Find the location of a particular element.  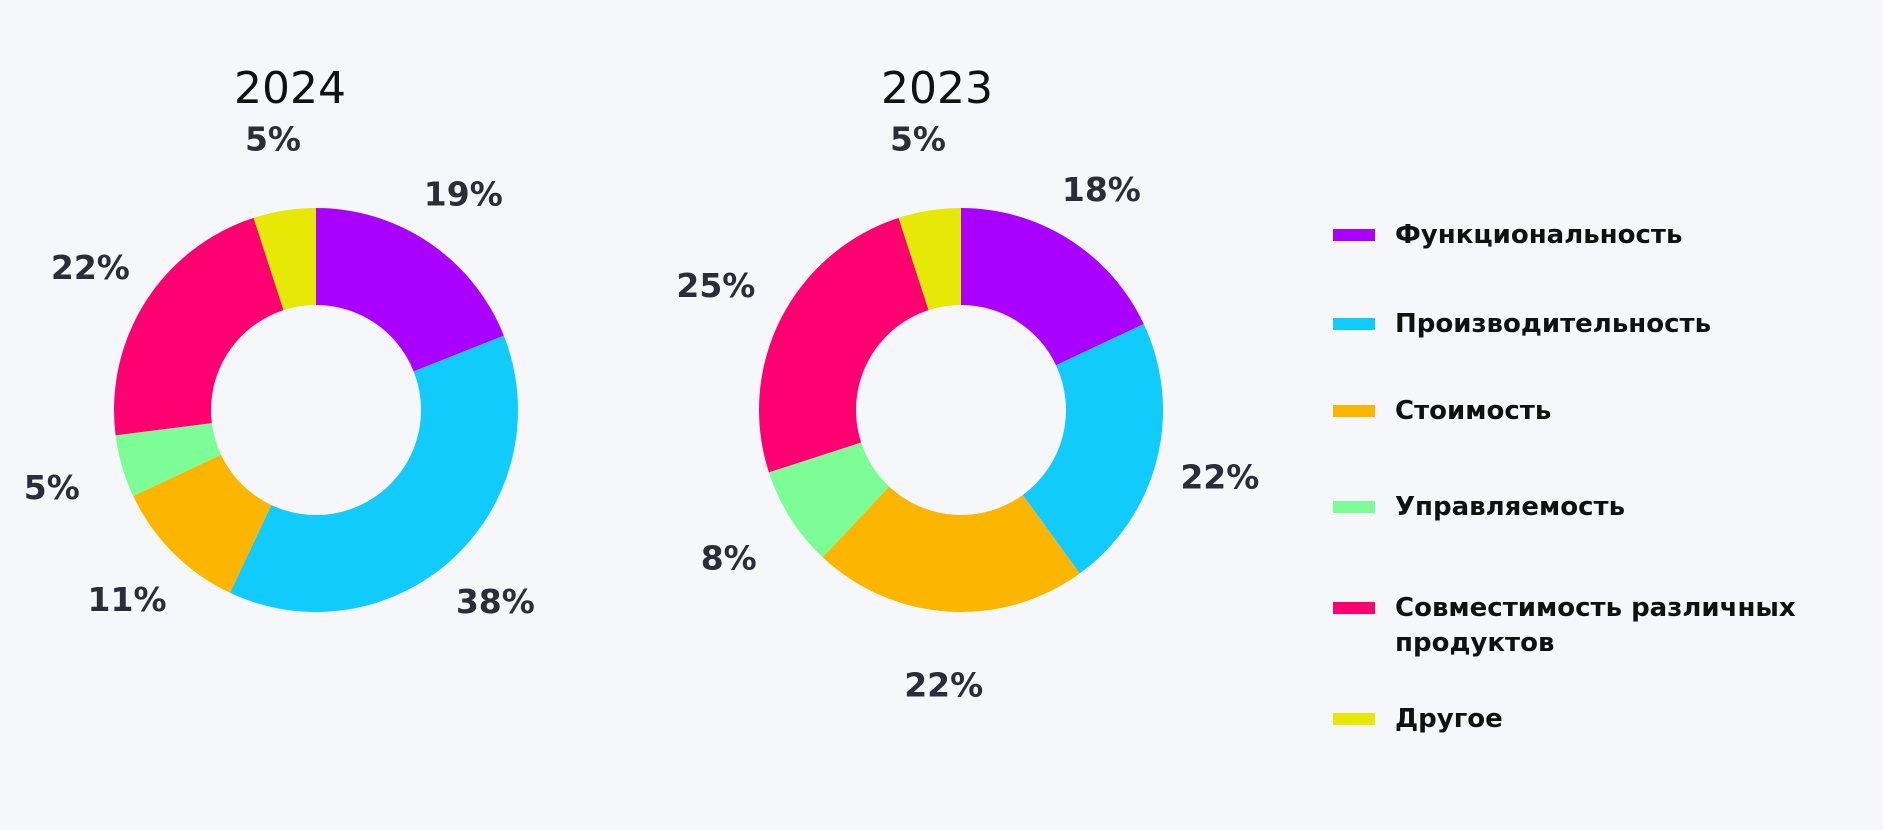

legend-label: Другое is located at coordinates (1449, 719).